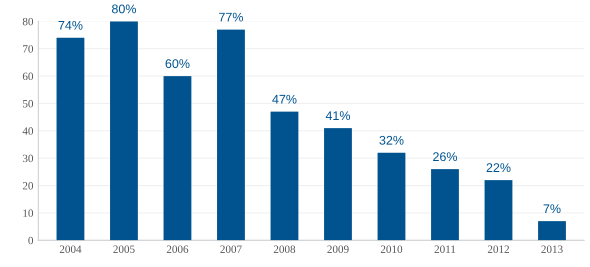 The height and width of the screenshot is (267, 590). What do you see at coordinates (391, 140) in the screenshot?
I see `data-label: 32%` at bounding box center [391, 140].